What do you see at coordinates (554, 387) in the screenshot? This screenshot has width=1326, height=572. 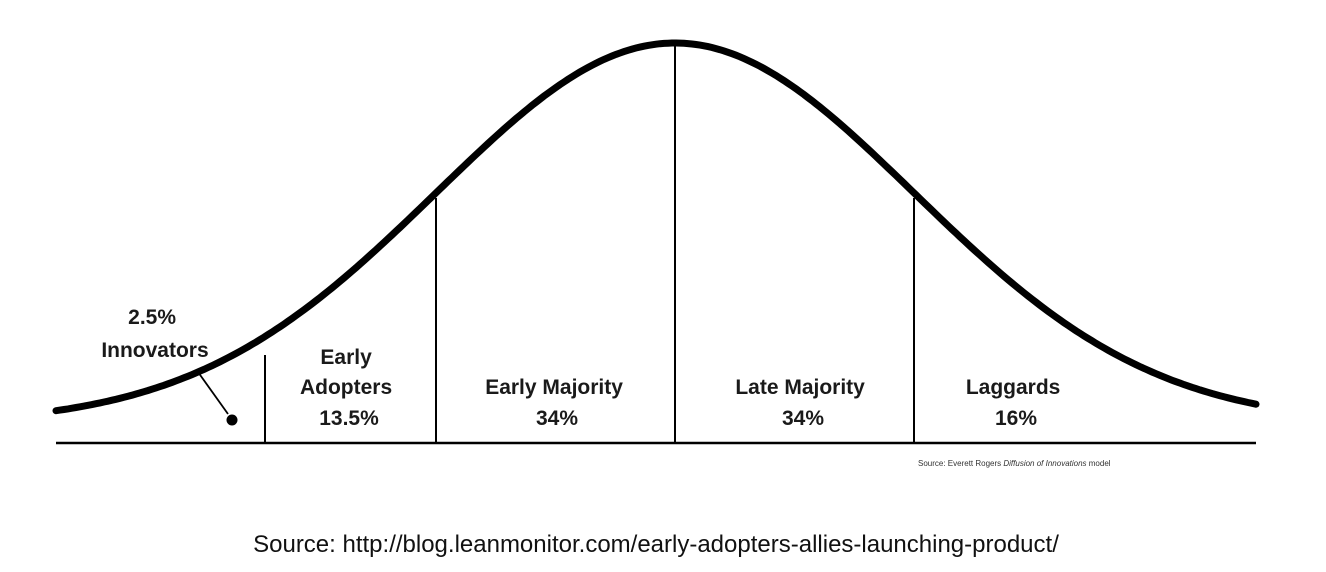 I see `early-majority-name: Early Majority` at bounding box center [554, 387].